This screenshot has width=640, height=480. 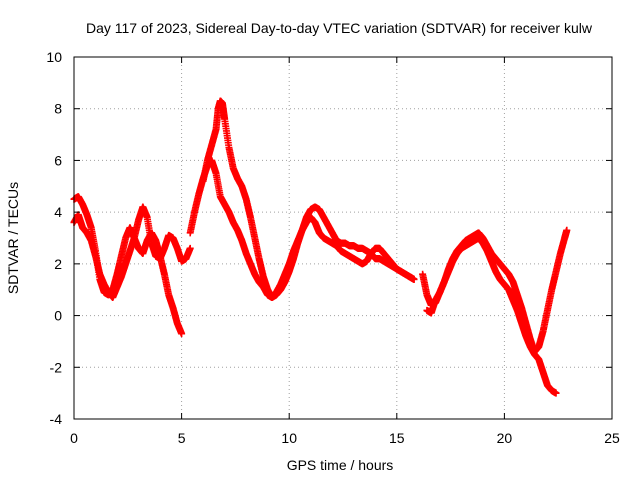 I want to click on x-tick-label: 20, so click(x=505, y=438).